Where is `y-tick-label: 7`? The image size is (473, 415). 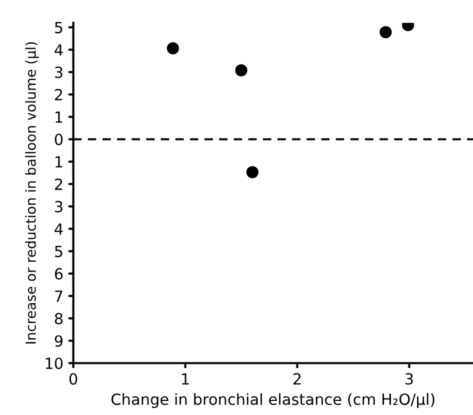
y-tick-label: 7 is located at coordinates (58, 296).